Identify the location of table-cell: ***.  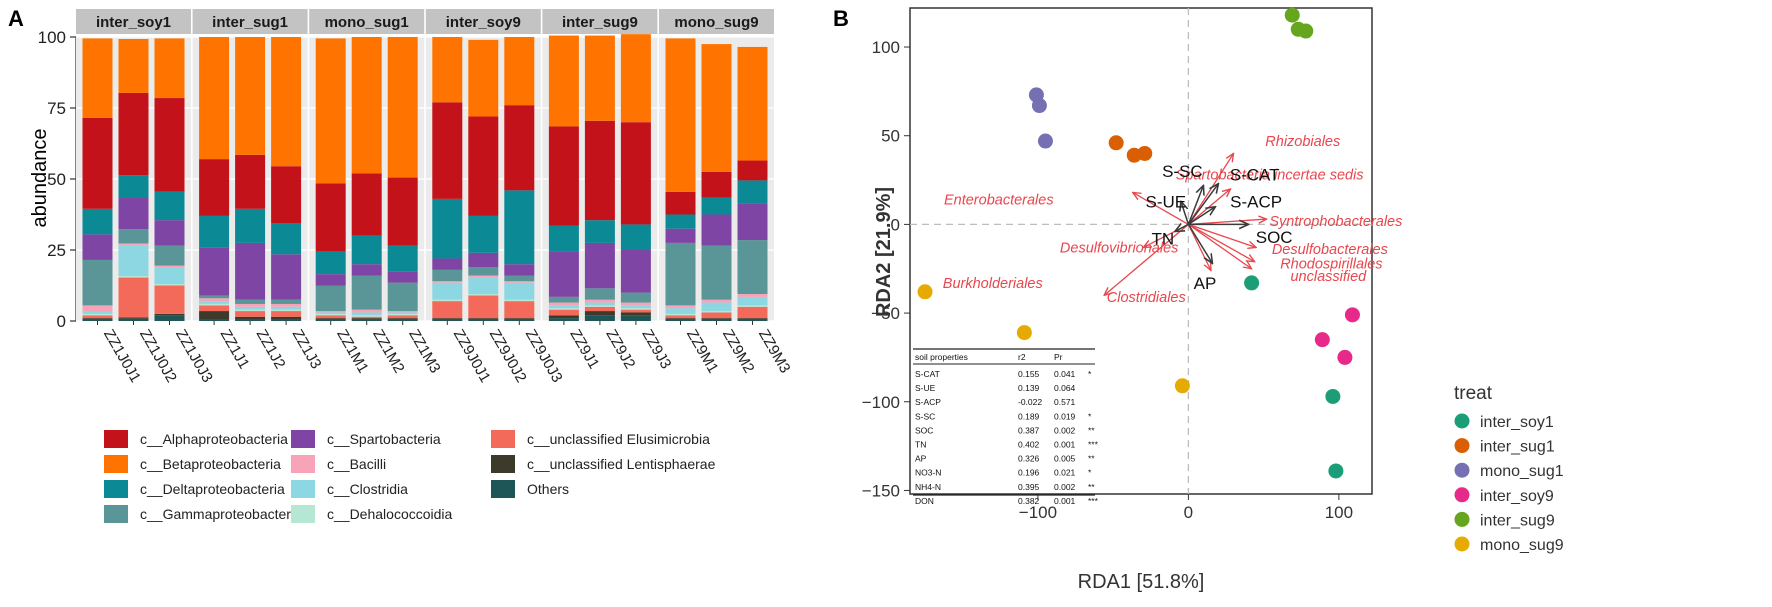
(1093, 501).